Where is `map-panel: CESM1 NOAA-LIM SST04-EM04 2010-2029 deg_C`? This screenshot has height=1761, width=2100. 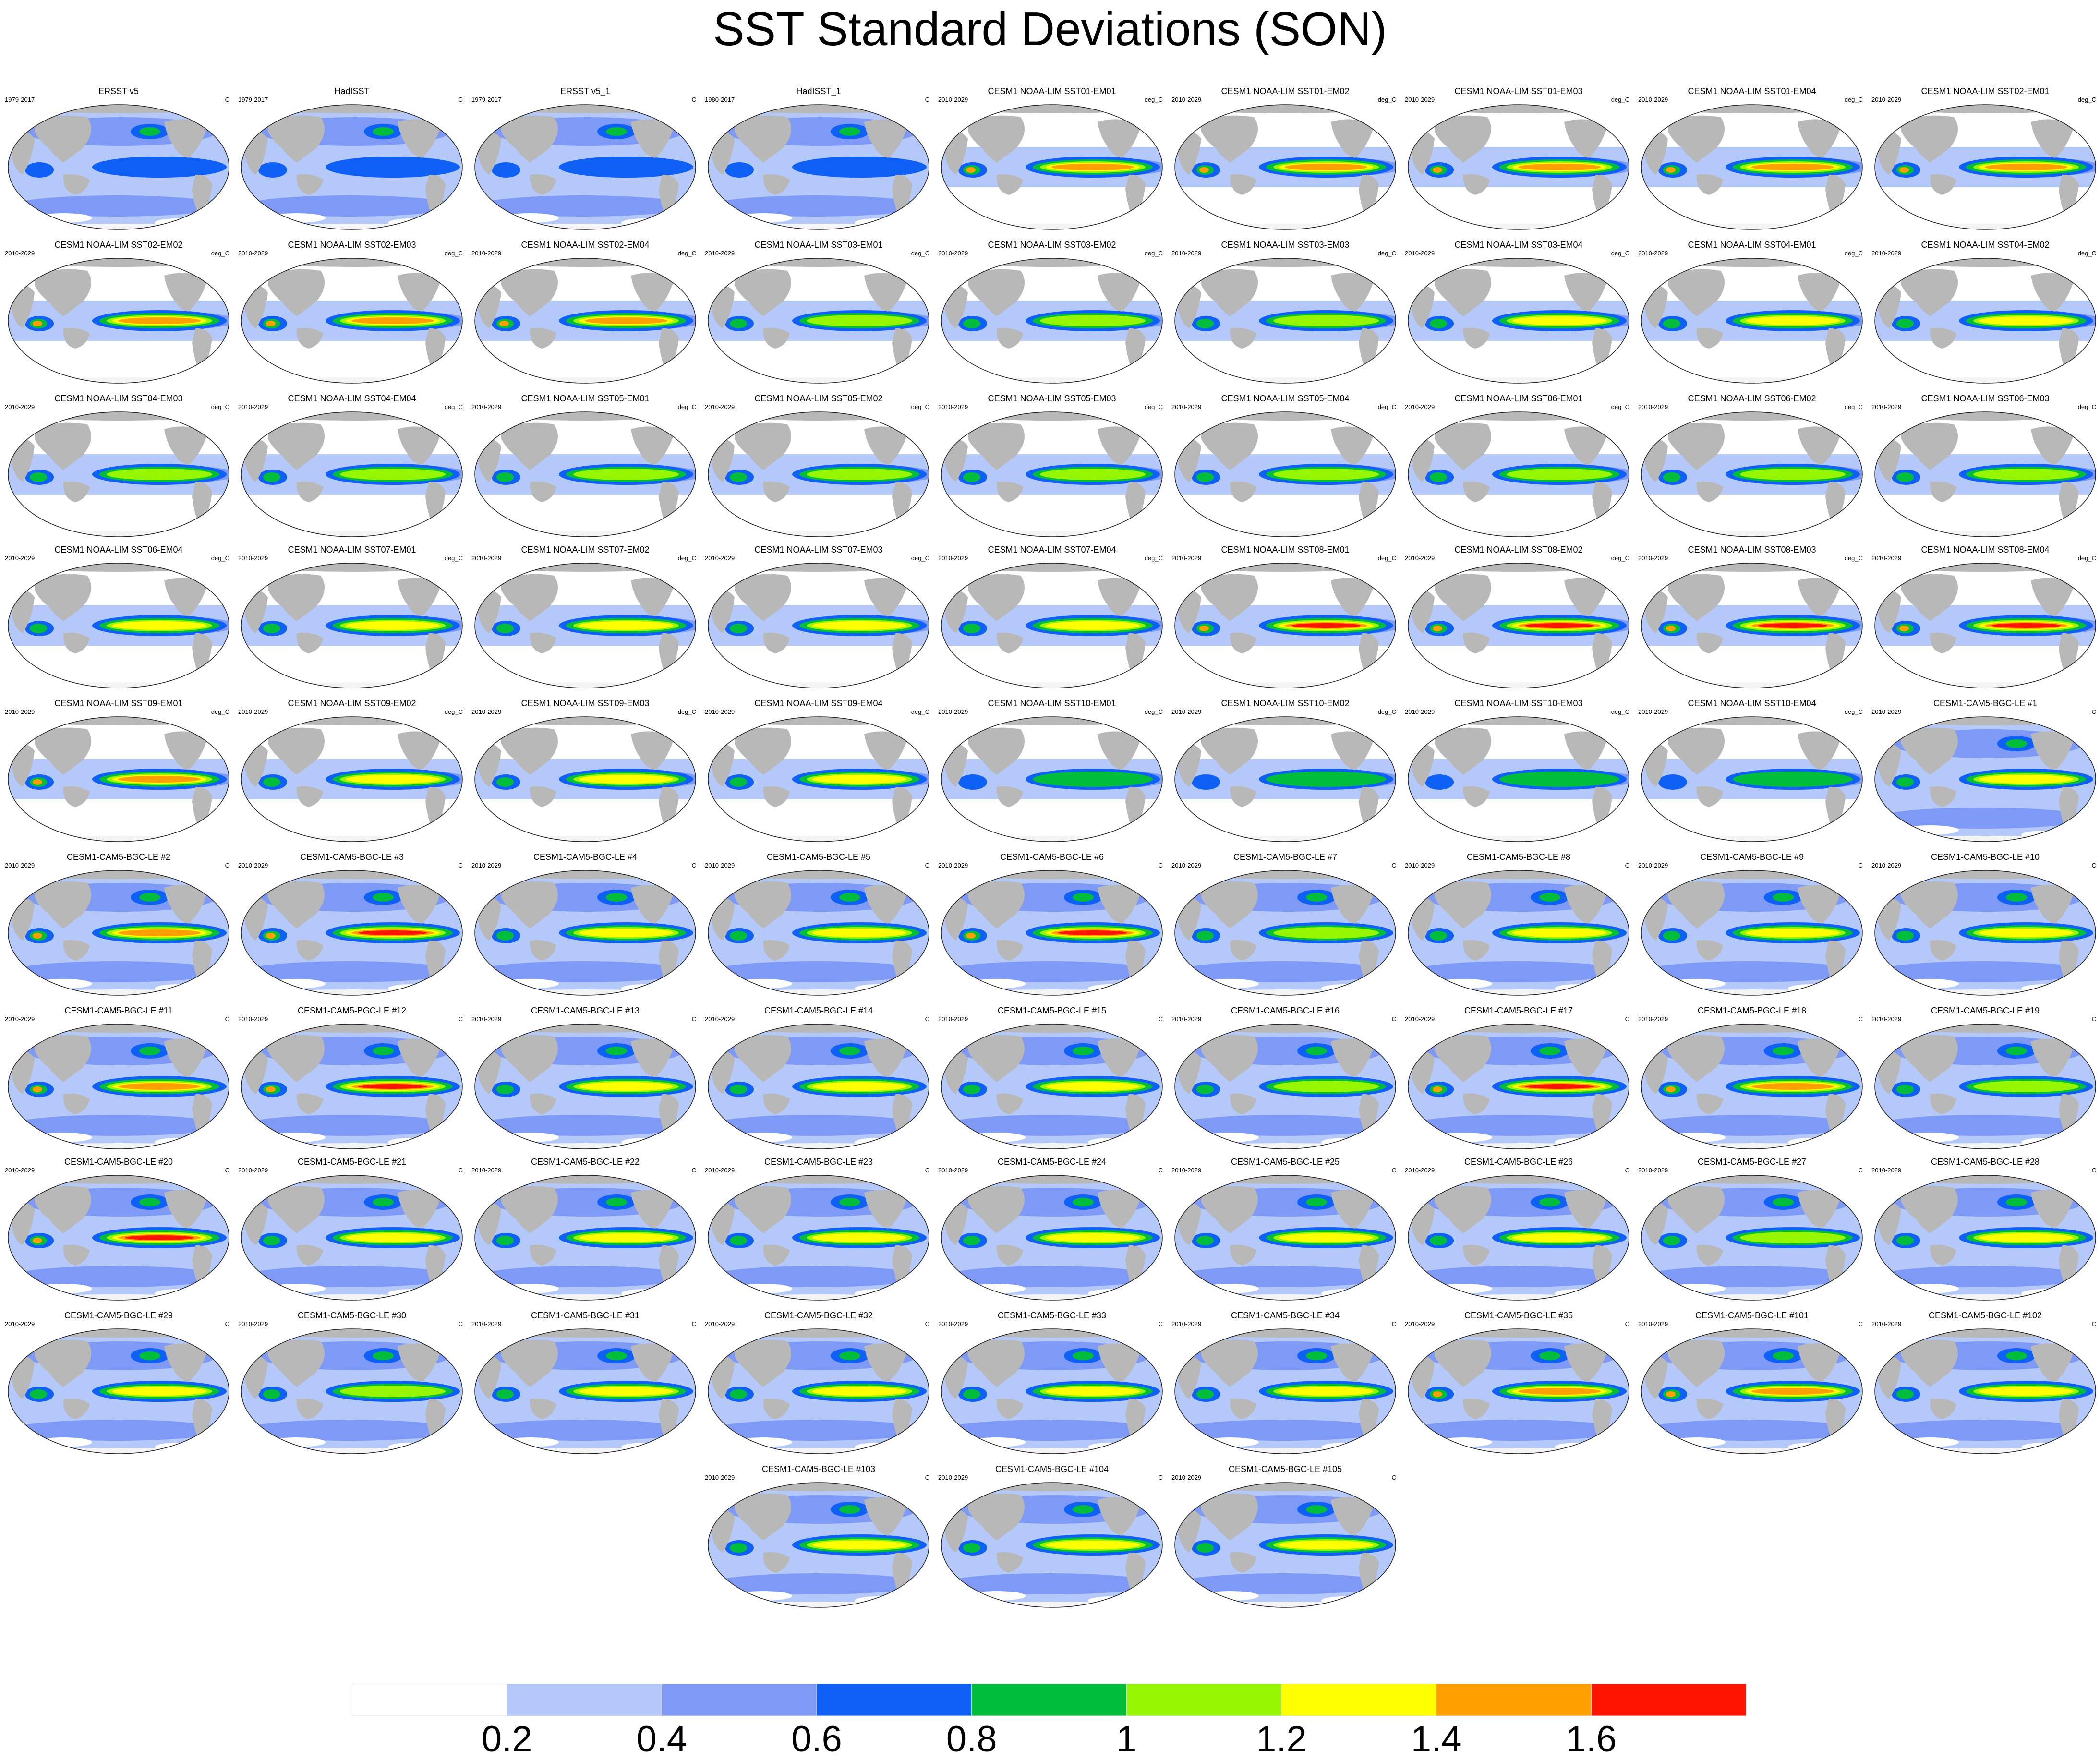 map-panel: CESM1 NOAA-LIM SST04-EM04 2010-2029 deg_C is located at coordinates (352, 468).